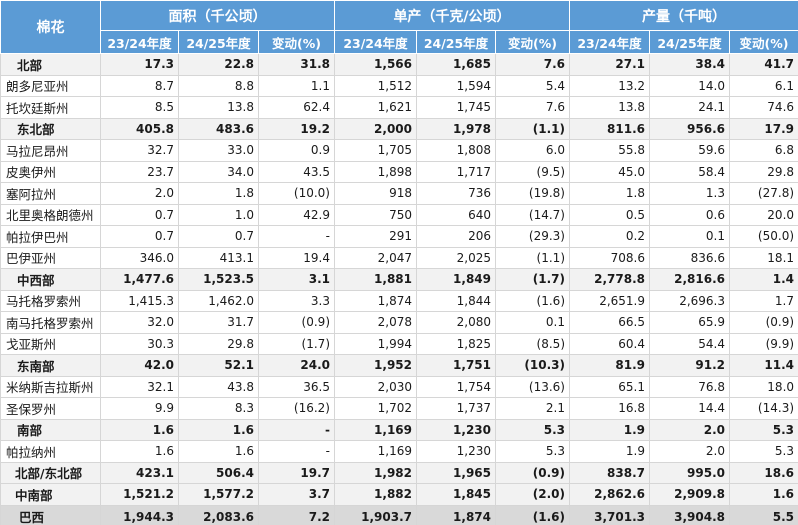 The image size is (798, 525). Describe the element at coordinates (689, 494) in the screenshot. I see `cell-production-2425: 2,909.8` at that location.